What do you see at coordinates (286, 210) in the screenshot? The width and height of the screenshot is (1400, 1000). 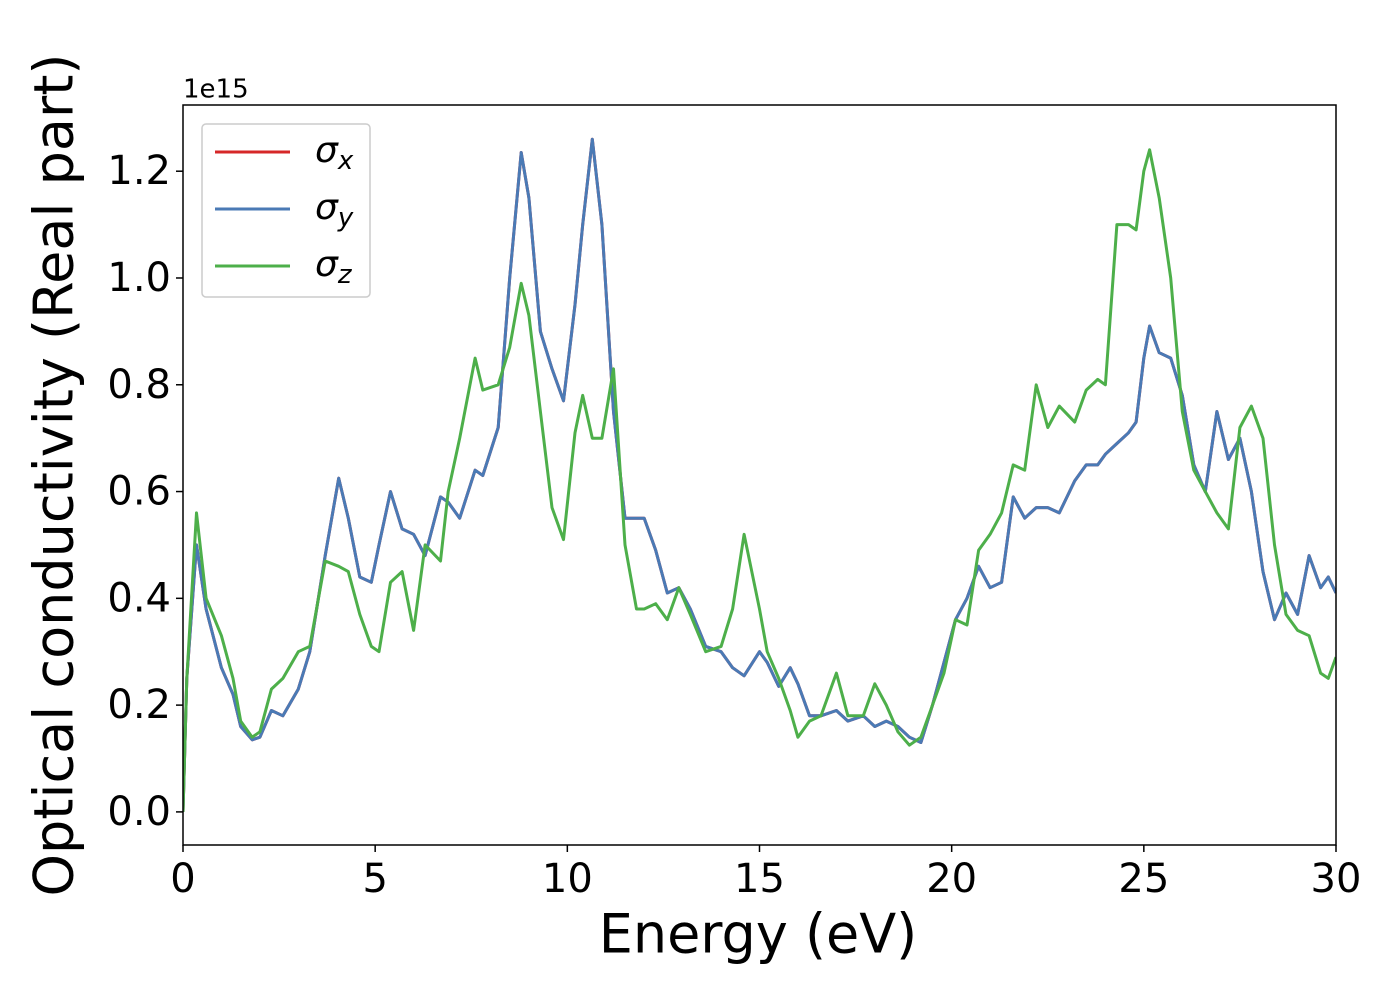 I see `legend: σx σy σz` at bounding box center [286, 210].